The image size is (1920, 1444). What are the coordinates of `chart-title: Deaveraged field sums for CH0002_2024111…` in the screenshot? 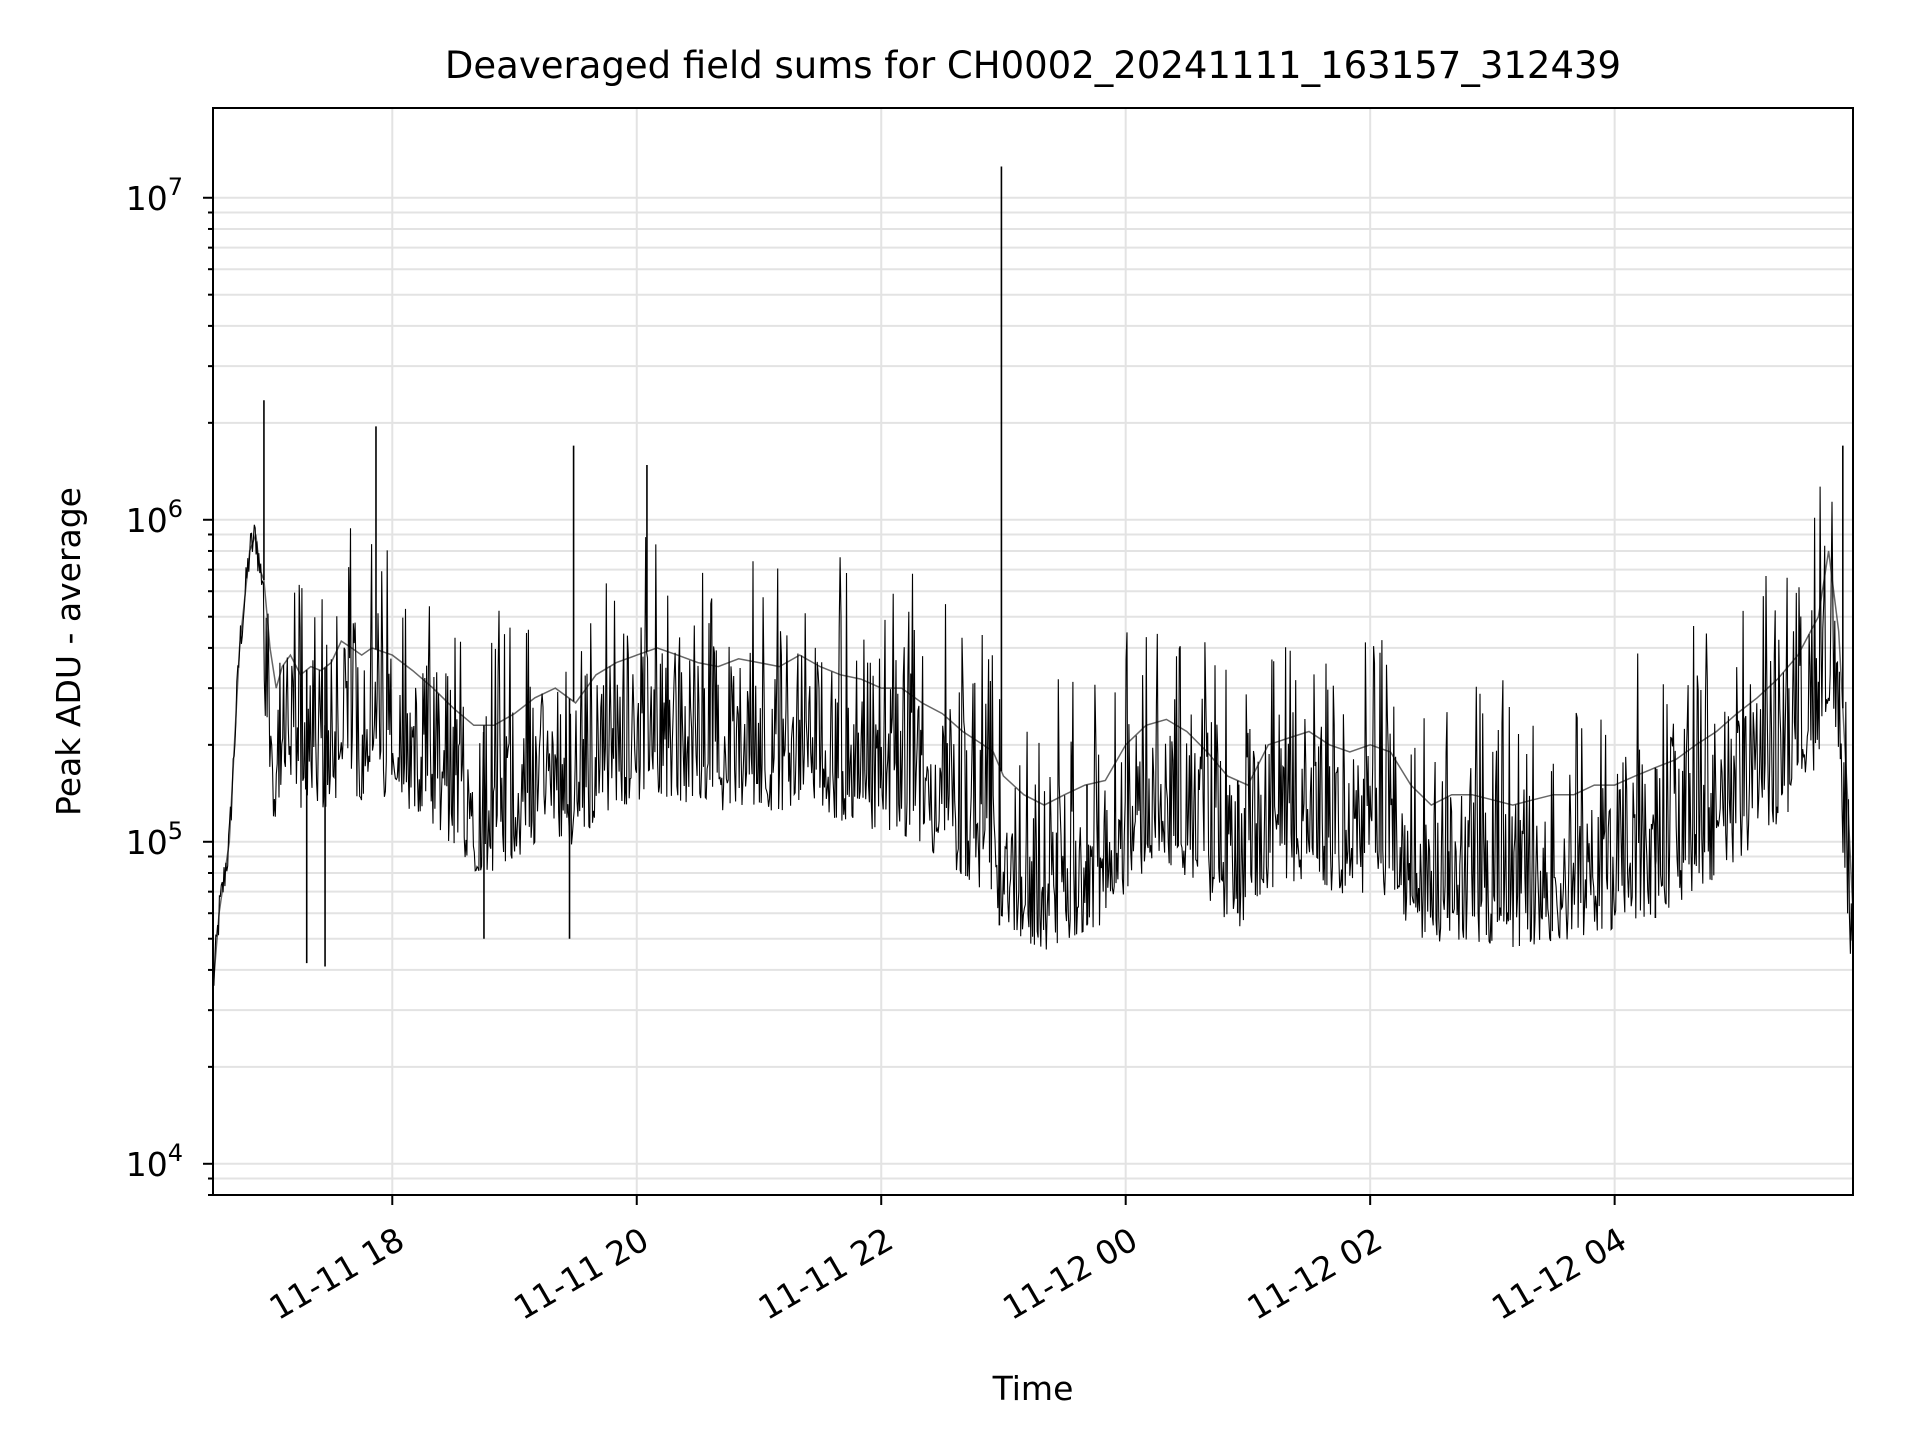 It's located at (1033, 65).